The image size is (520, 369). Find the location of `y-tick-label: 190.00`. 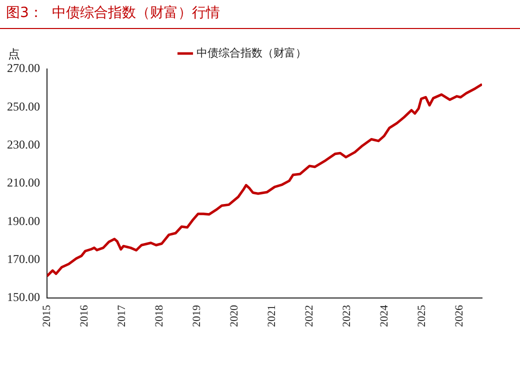

y-tick-label: 190.00 is located at coordinates (23, 221).